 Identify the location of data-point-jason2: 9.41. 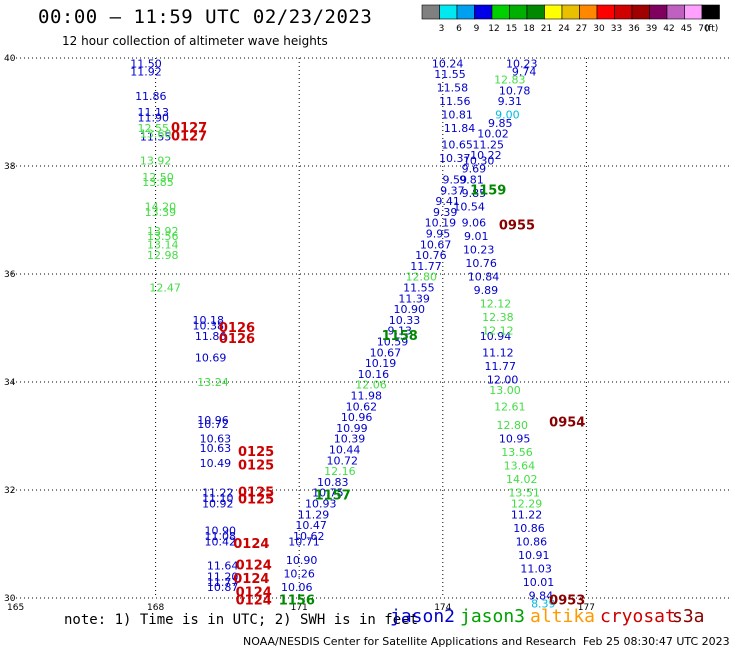
(447, 201).